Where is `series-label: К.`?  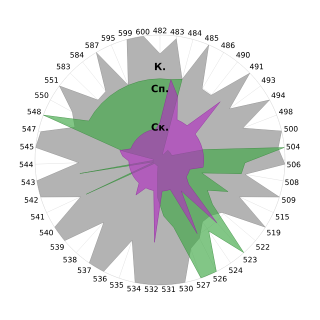 series-label: К. is located at coordinates (159, 66).